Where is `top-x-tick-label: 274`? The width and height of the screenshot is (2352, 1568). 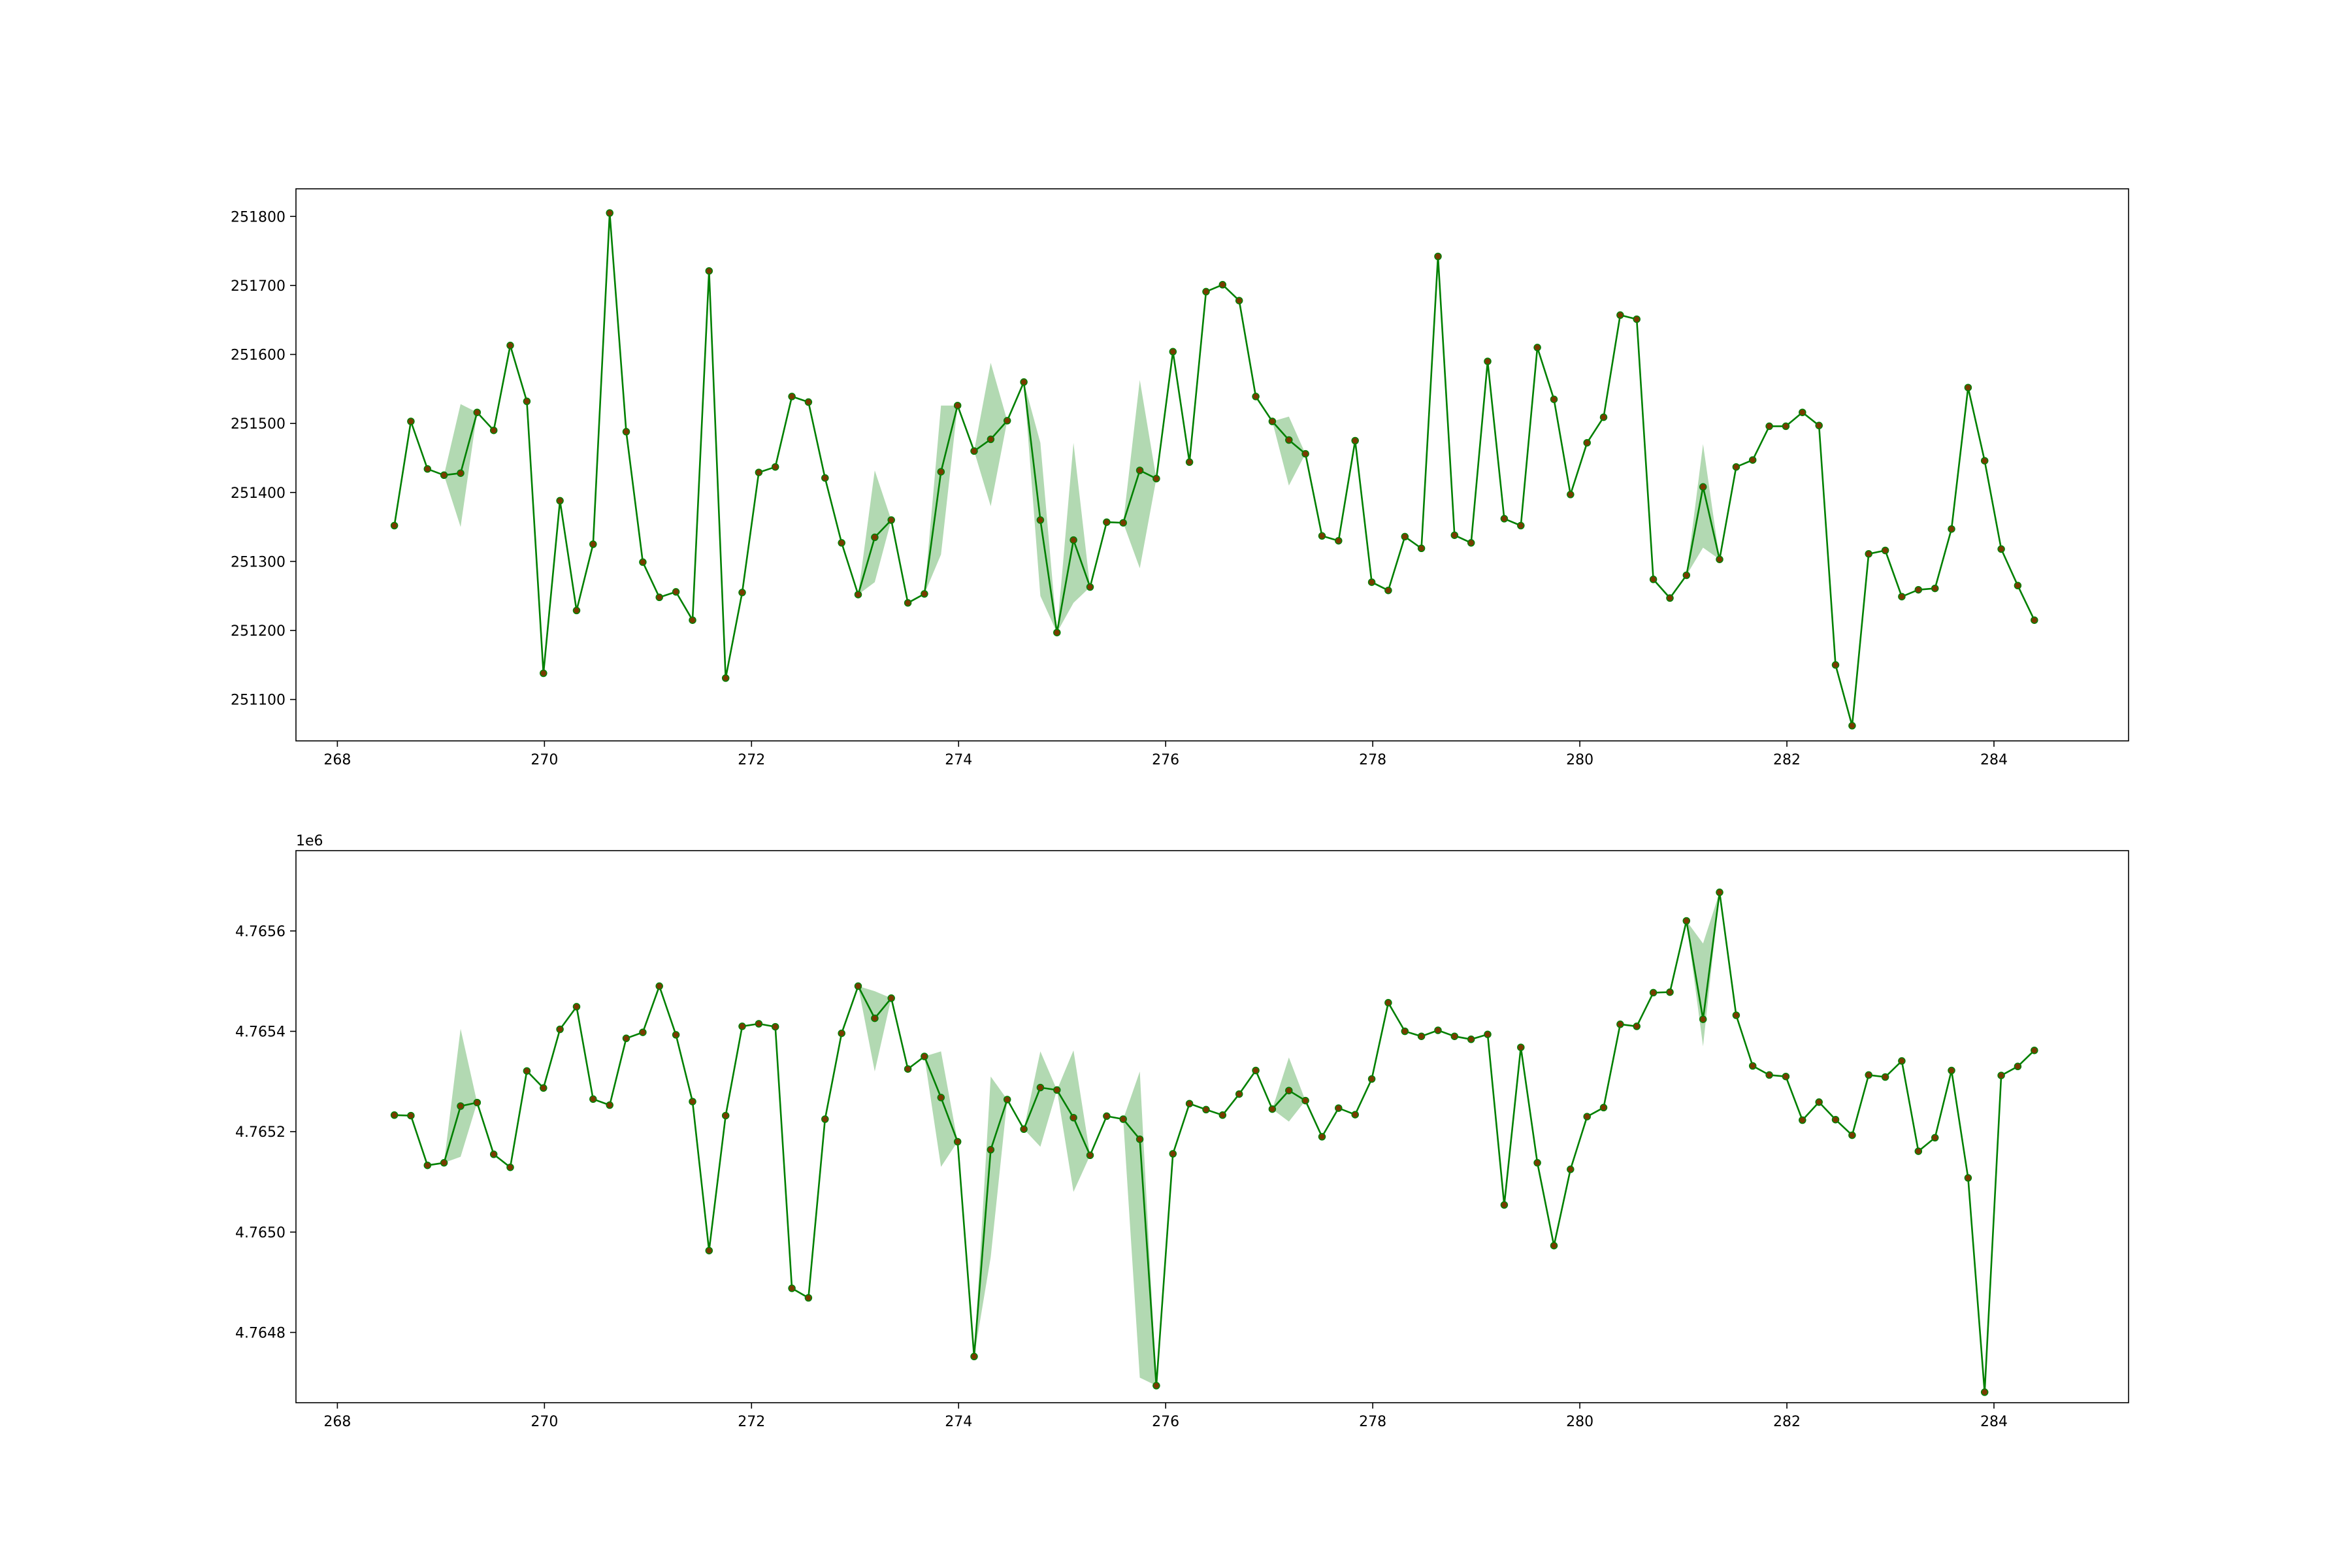 top-x-tick-label: 274 is located at coordinates (958, 760).